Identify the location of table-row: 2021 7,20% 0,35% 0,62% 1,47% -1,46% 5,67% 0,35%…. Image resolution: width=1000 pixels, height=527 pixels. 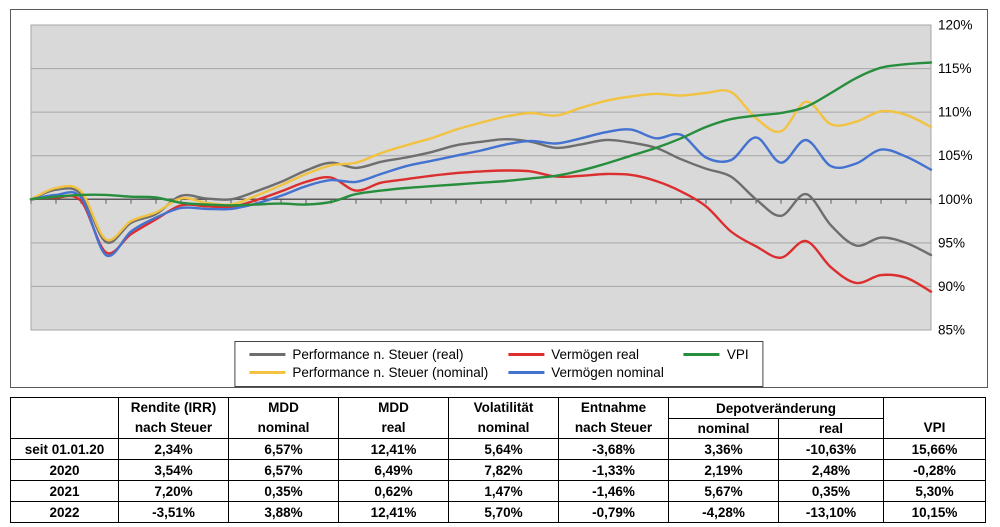
(498, 491).